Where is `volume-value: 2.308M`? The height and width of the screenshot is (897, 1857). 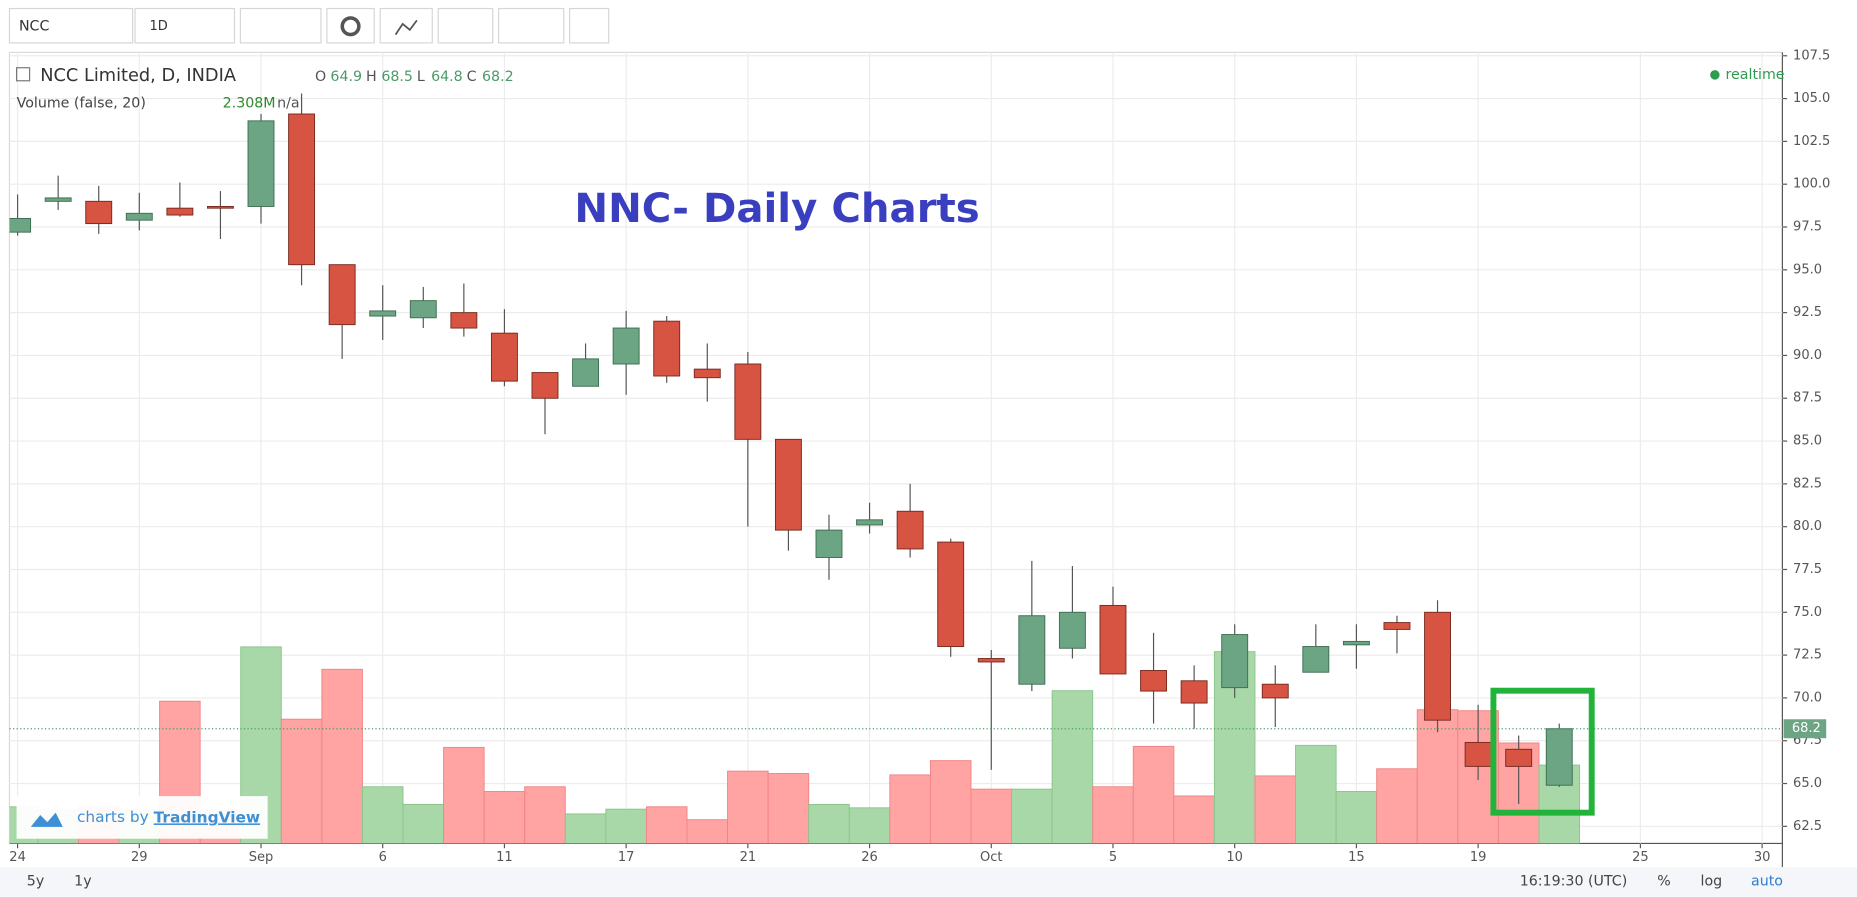
volume-value: 2.308M is located at coordinates (249, 103).